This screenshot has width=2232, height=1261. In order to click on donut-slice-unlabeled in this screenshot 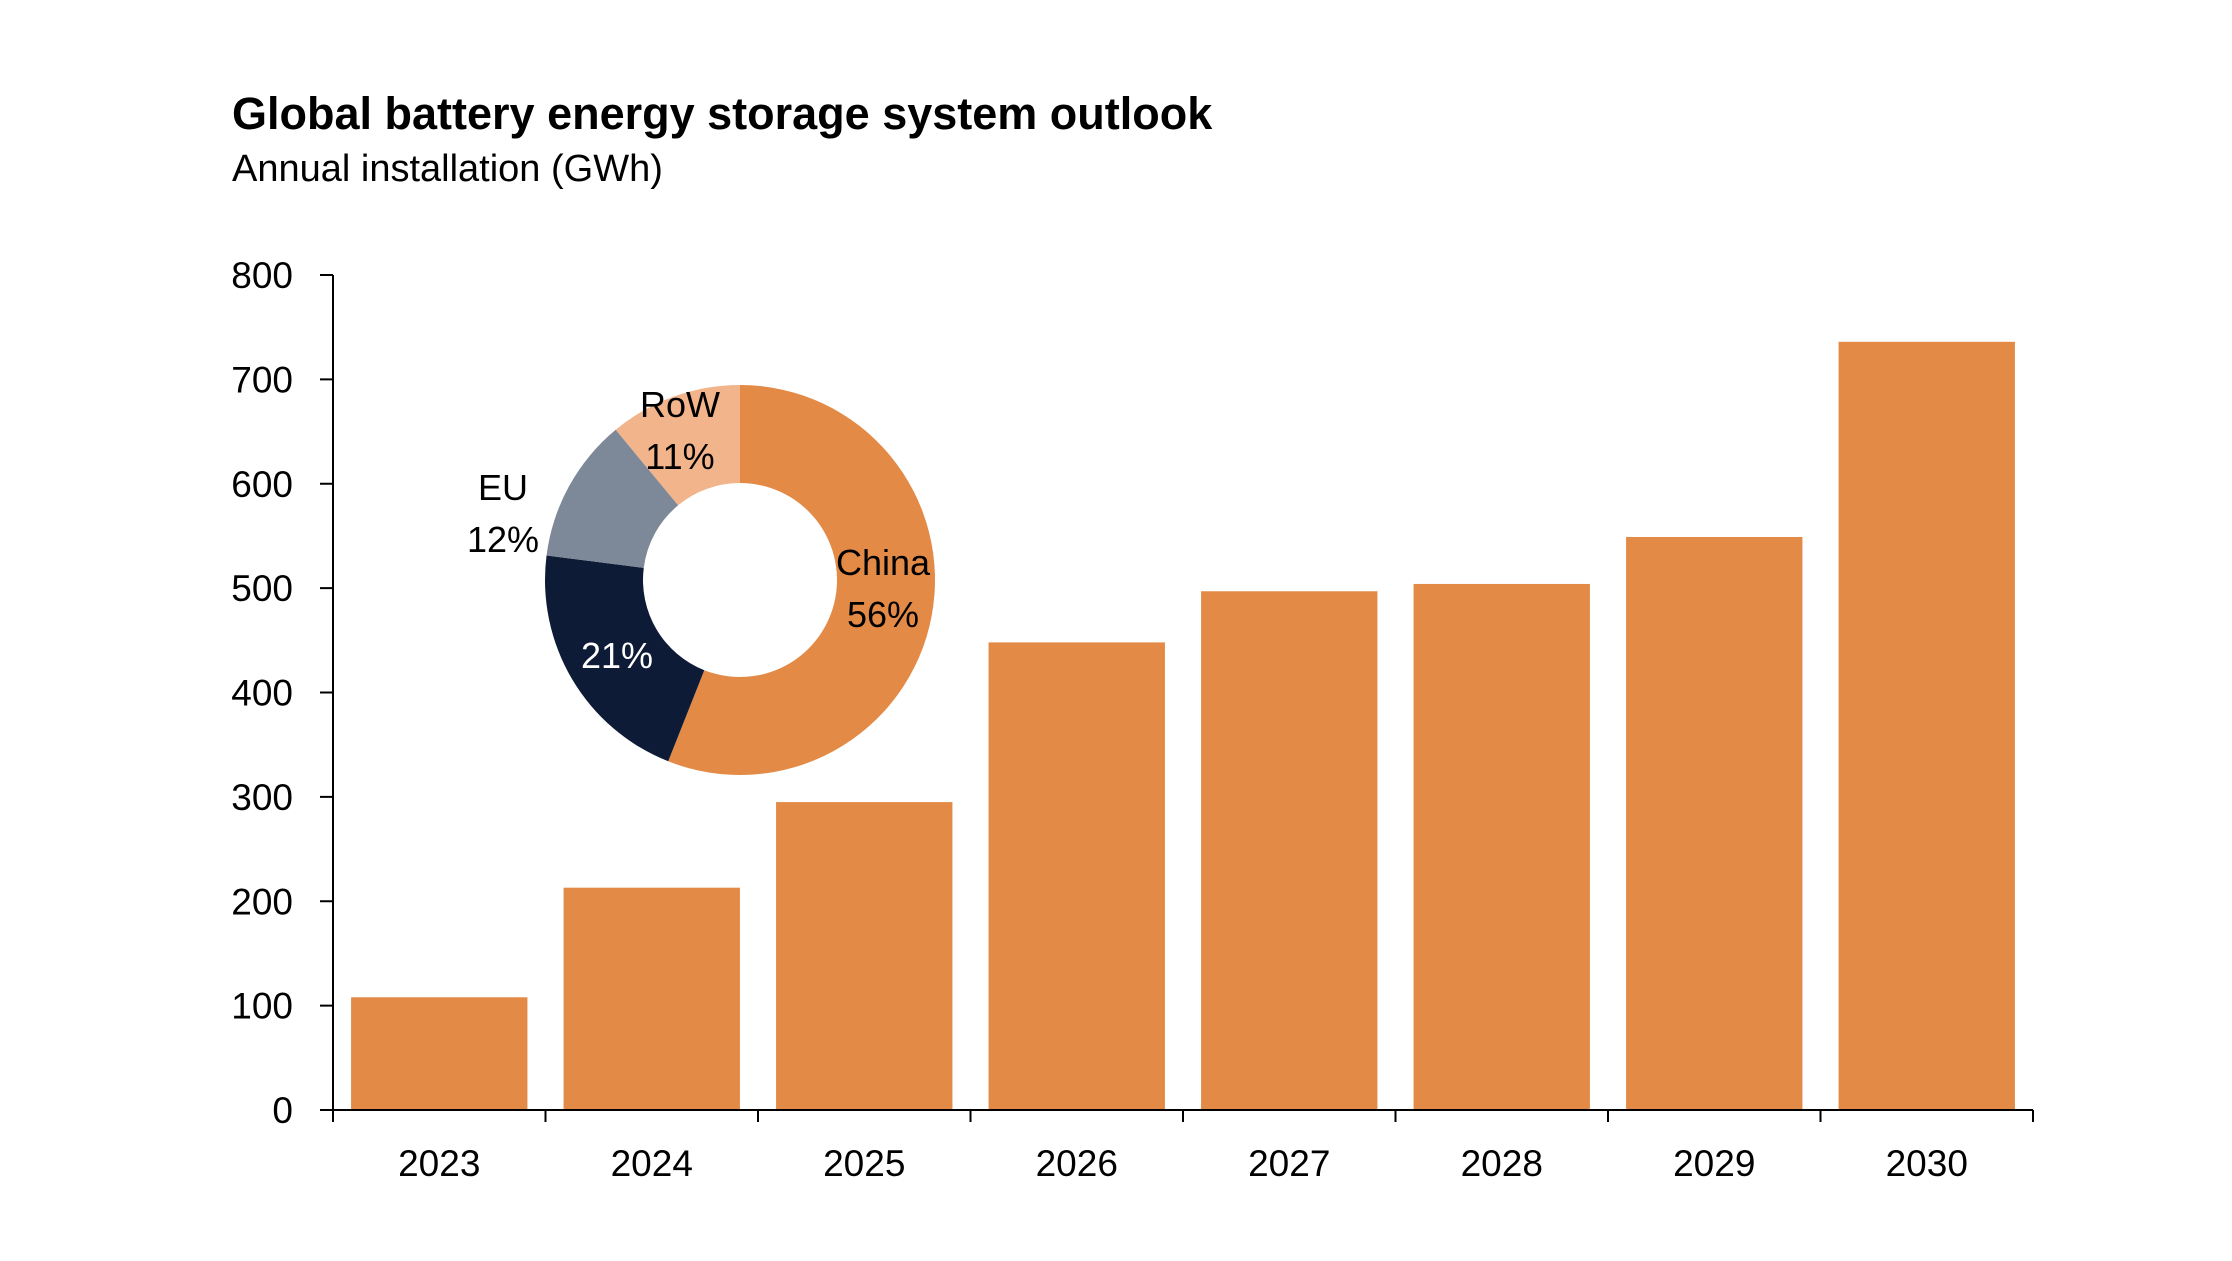, I will do `click(625, 658)`.